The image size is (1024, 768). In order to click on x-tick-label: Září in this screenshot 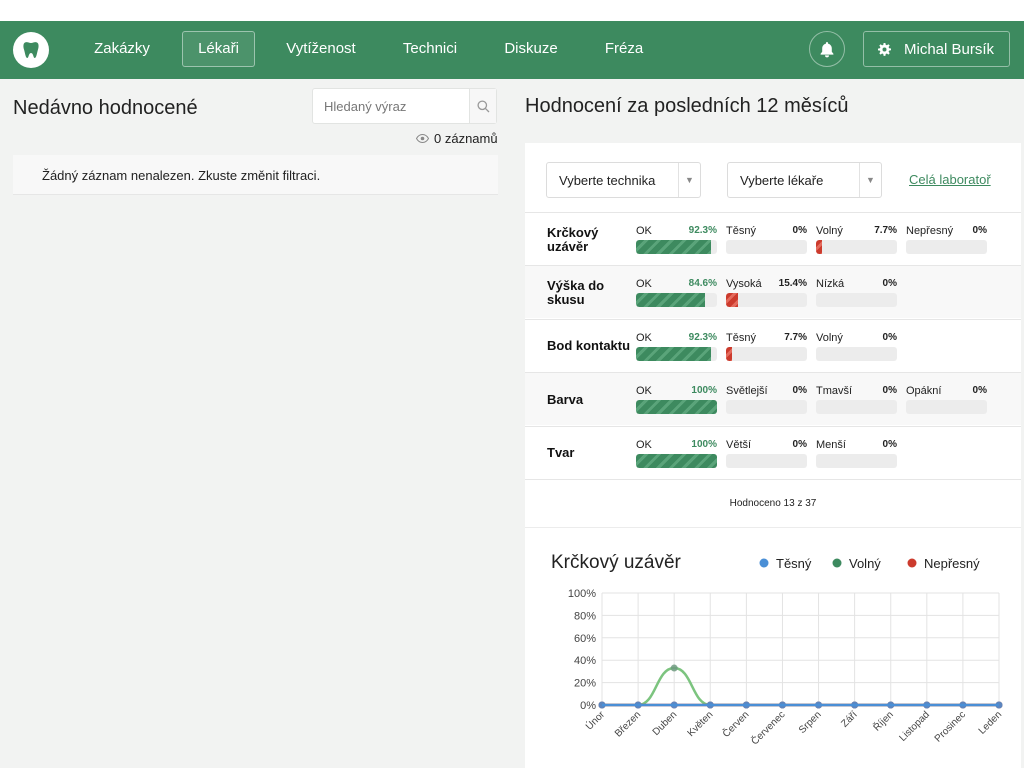, I will do `click(849, 719)`.